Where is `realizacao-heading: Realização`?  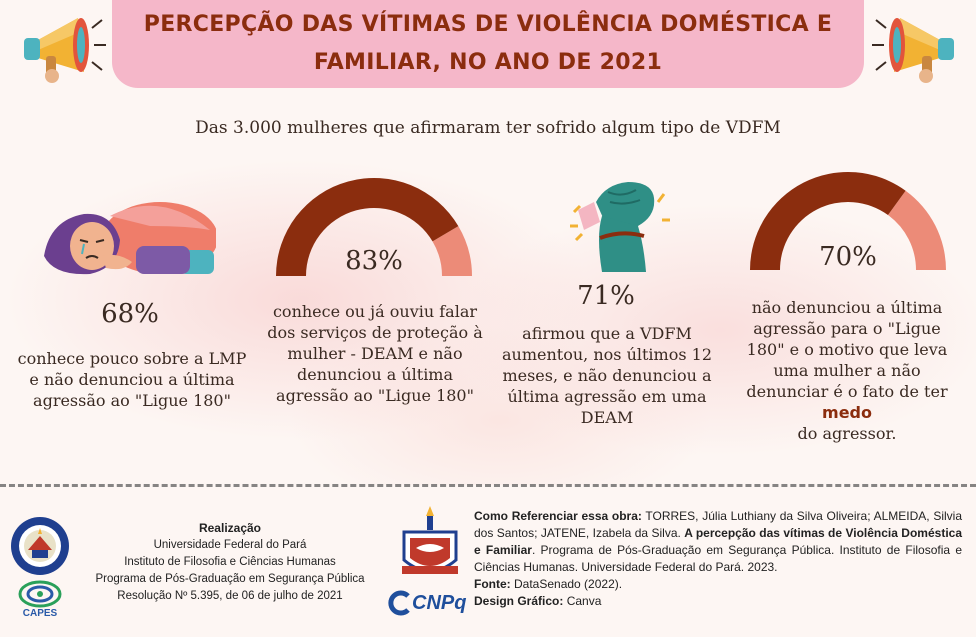
realizacao-heading: Realização is located at coordinates (230, 528).